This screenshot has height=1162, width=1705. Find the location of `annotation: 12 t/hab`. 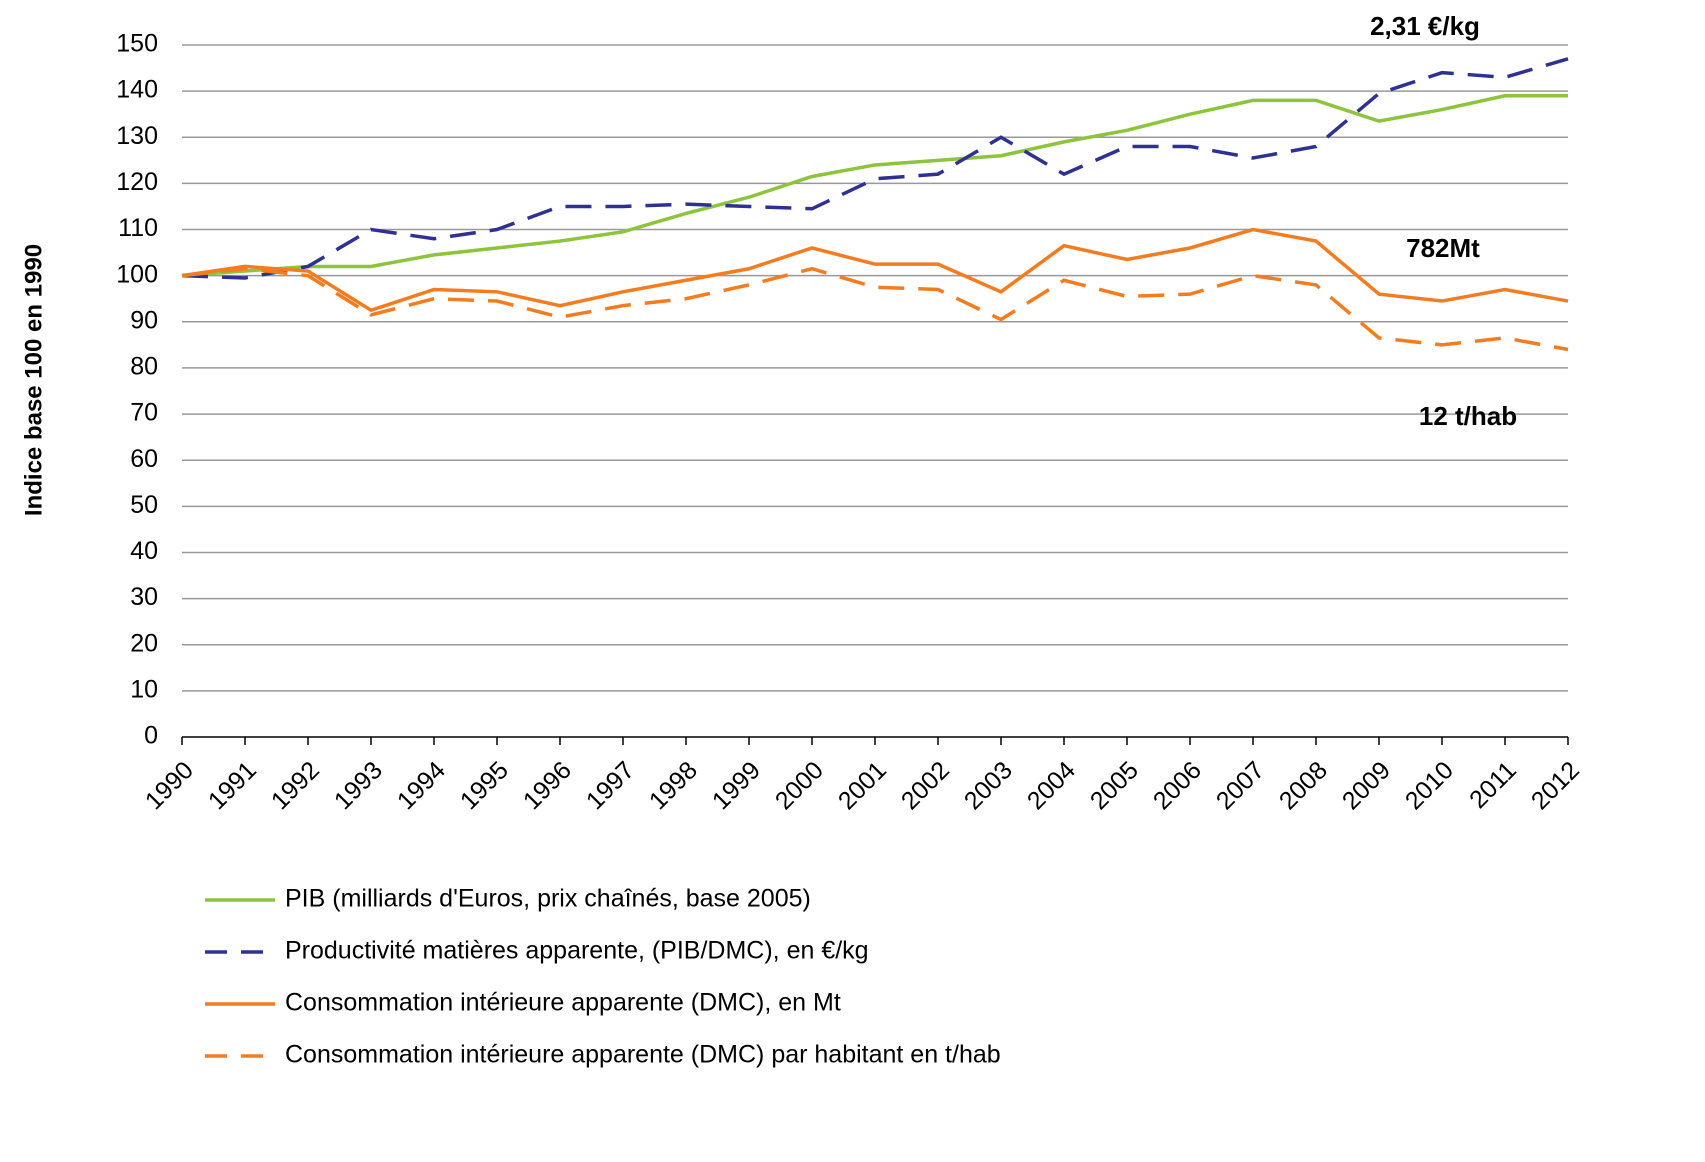

annotation: 12 t/hab is located at coordinates (1468, 416).